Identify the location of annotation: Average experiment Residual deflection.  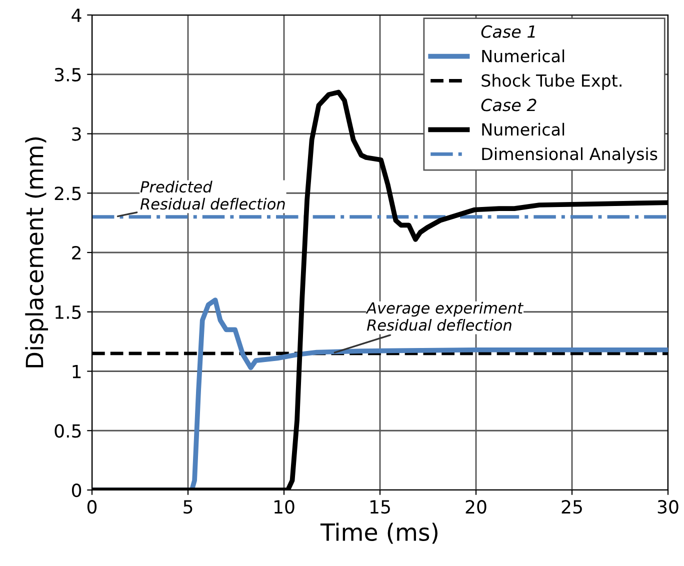
(445, 316).